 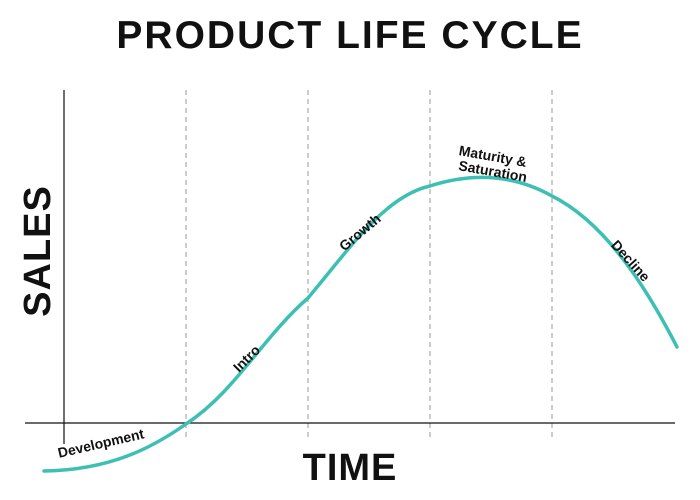 I want to click on y-axis-label: SALES, so click(x=38, y=251).